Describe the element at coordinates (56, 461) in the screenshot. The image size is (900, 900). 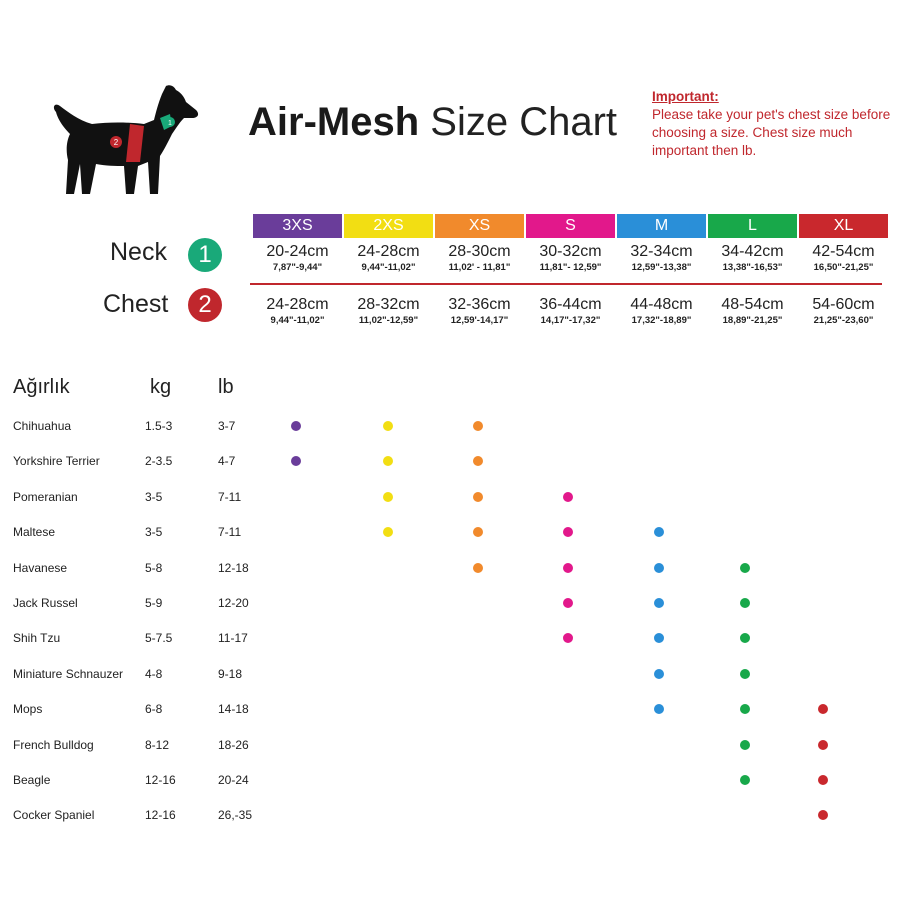
I see `breed-name: Yorkshire Terrier` at that location.